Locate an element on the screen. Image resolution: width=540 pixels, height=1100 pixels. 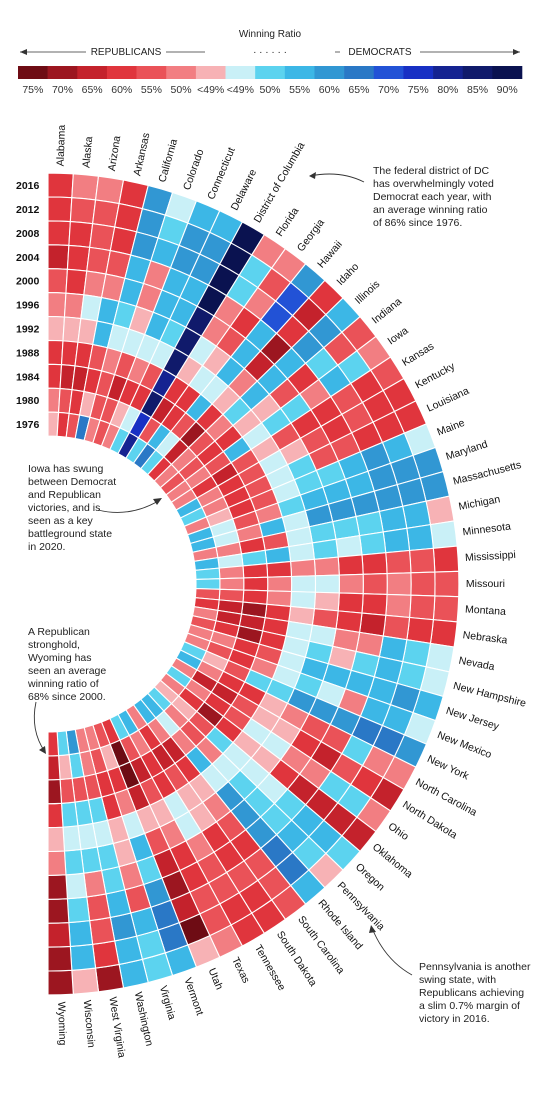
annotation-line: seen an average is located at coordinates (67, 671).